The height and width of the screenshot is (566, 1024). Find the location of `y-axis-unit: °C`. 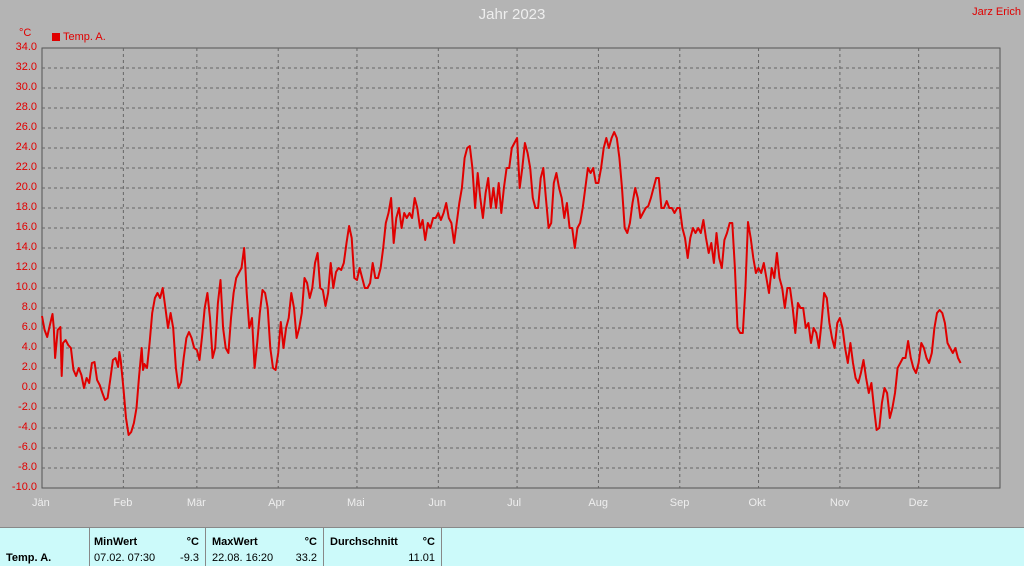

y-axis-unit: °C is located at coordinates (25, 33).